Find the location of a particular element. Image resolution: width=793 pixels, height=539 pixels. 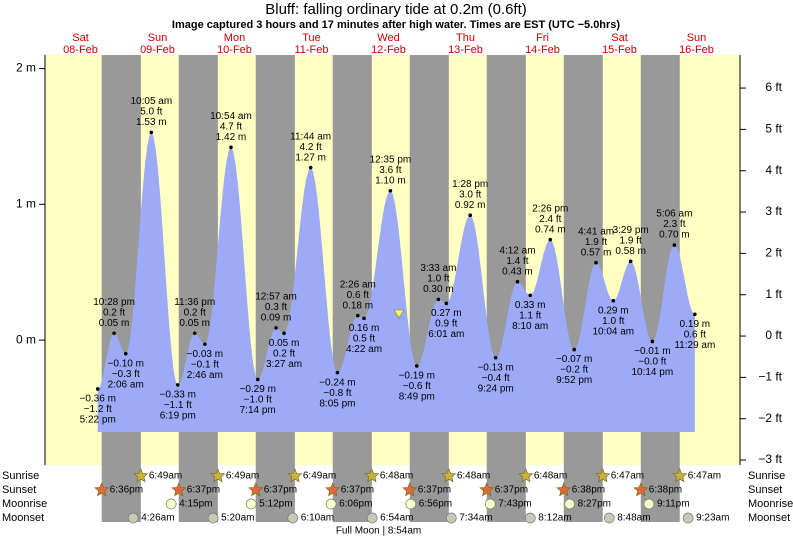

tide-label: −0.24 m is located at coordinates (337, 382).